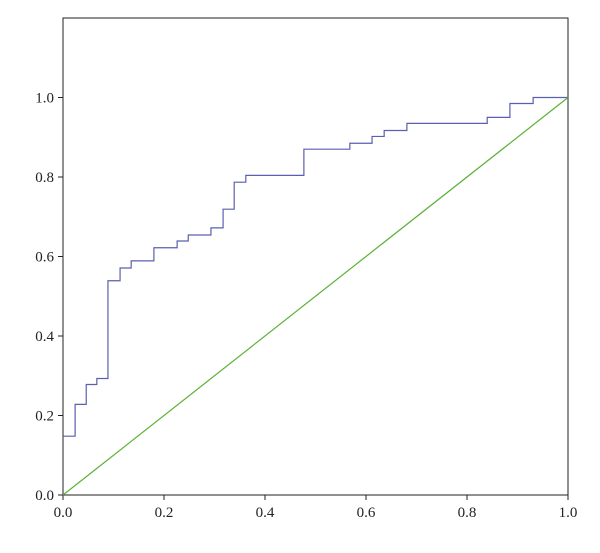 Image resolution: width=600 pixels, height=553 pixels. What do you see at coordinates (44, 258) in the screenshot?
I see `y-tick-label: 0.6` at bounding box center [44, 258].